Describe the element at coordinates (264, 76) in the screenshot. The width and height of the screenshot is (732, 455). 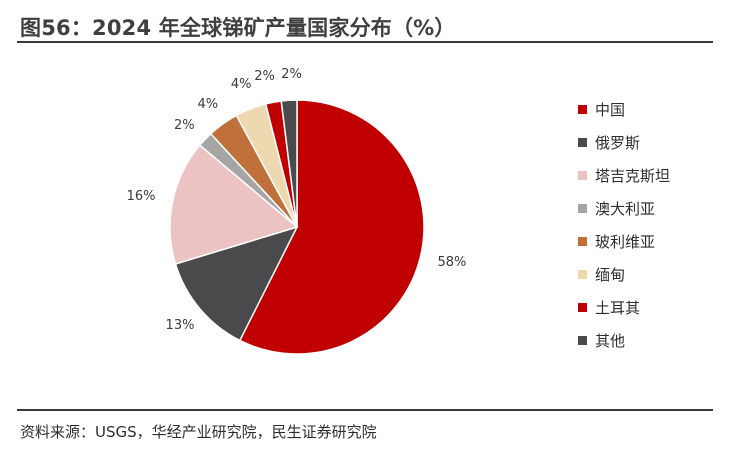
I see `pie-slice-label-7: 2%` at that location.